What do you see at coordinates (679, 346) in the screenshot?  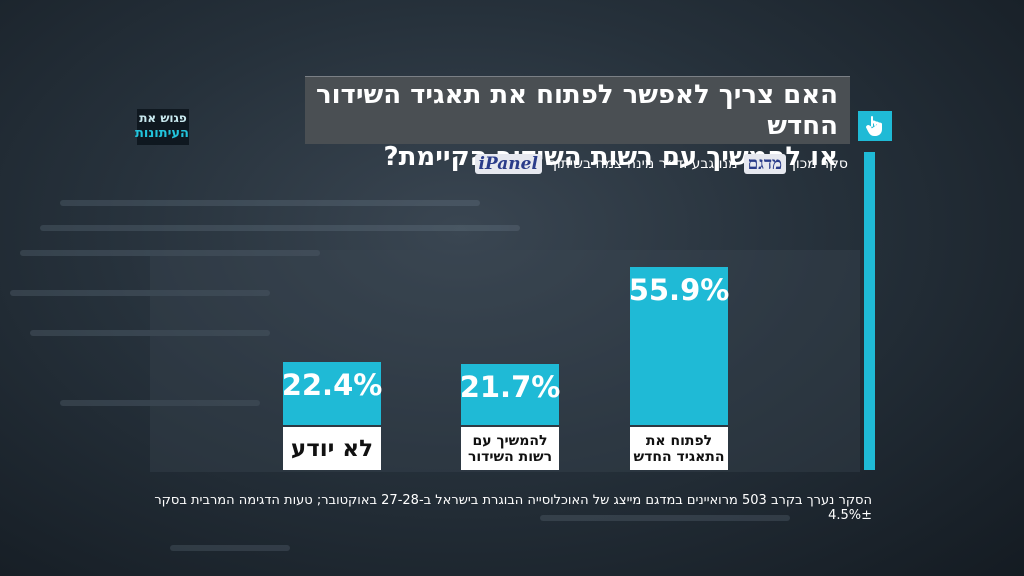 I see `bar: 55.9%` at bounding box center [679, 346].